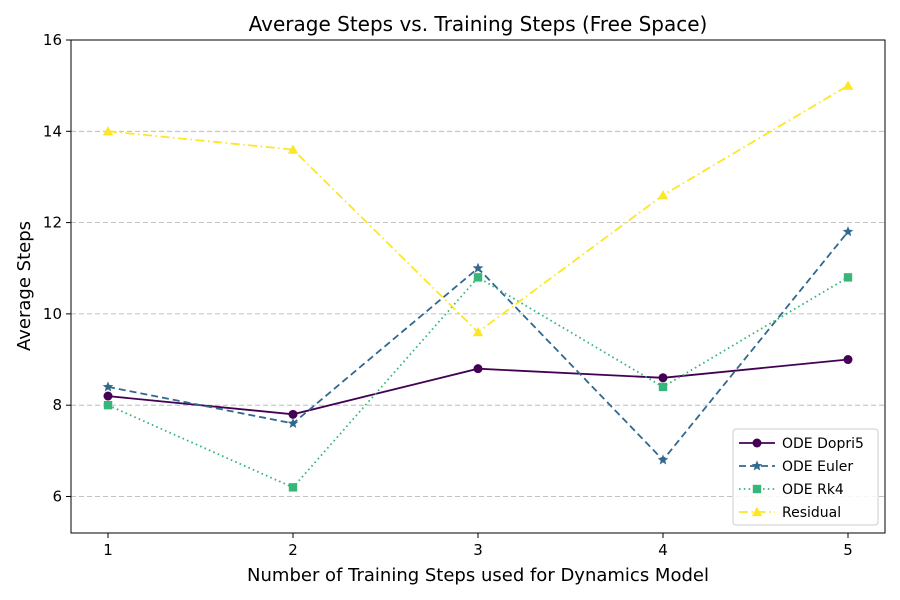 The width and height of the screenshot is (900, 600). I want to click on y-tick-label: 6, so click(57, 496).